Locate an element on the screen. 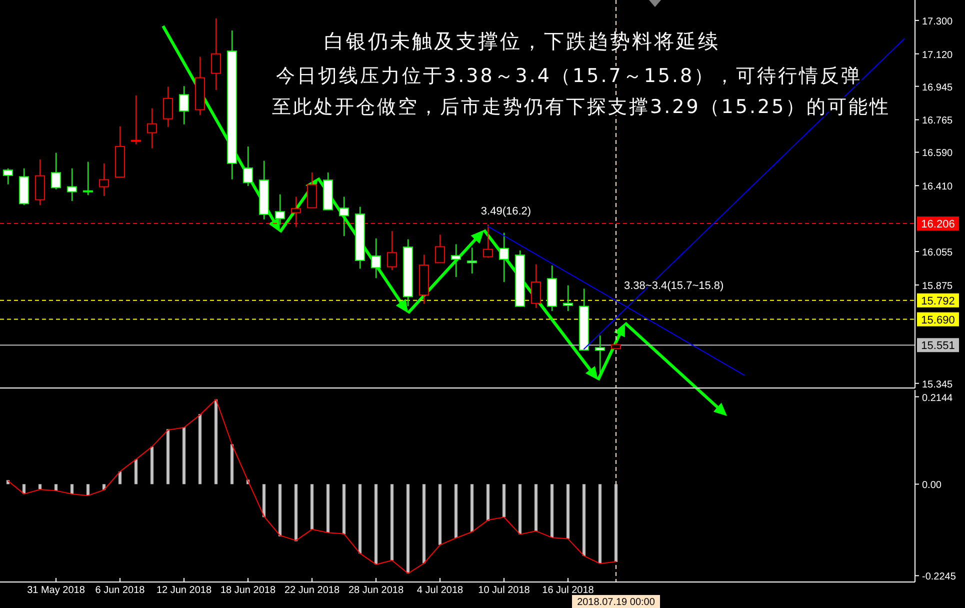  x-tick-label: 18 Jun 2018 is located at coordinates (248, 590).